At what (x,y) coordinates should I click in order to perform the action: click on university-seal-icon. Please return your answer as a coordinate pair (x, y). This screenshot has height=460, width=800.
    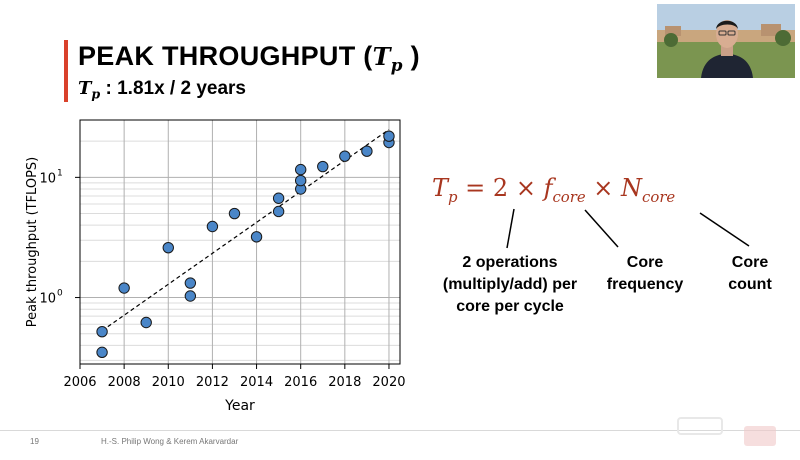
    Looking at the image, I should click on (760, 436).